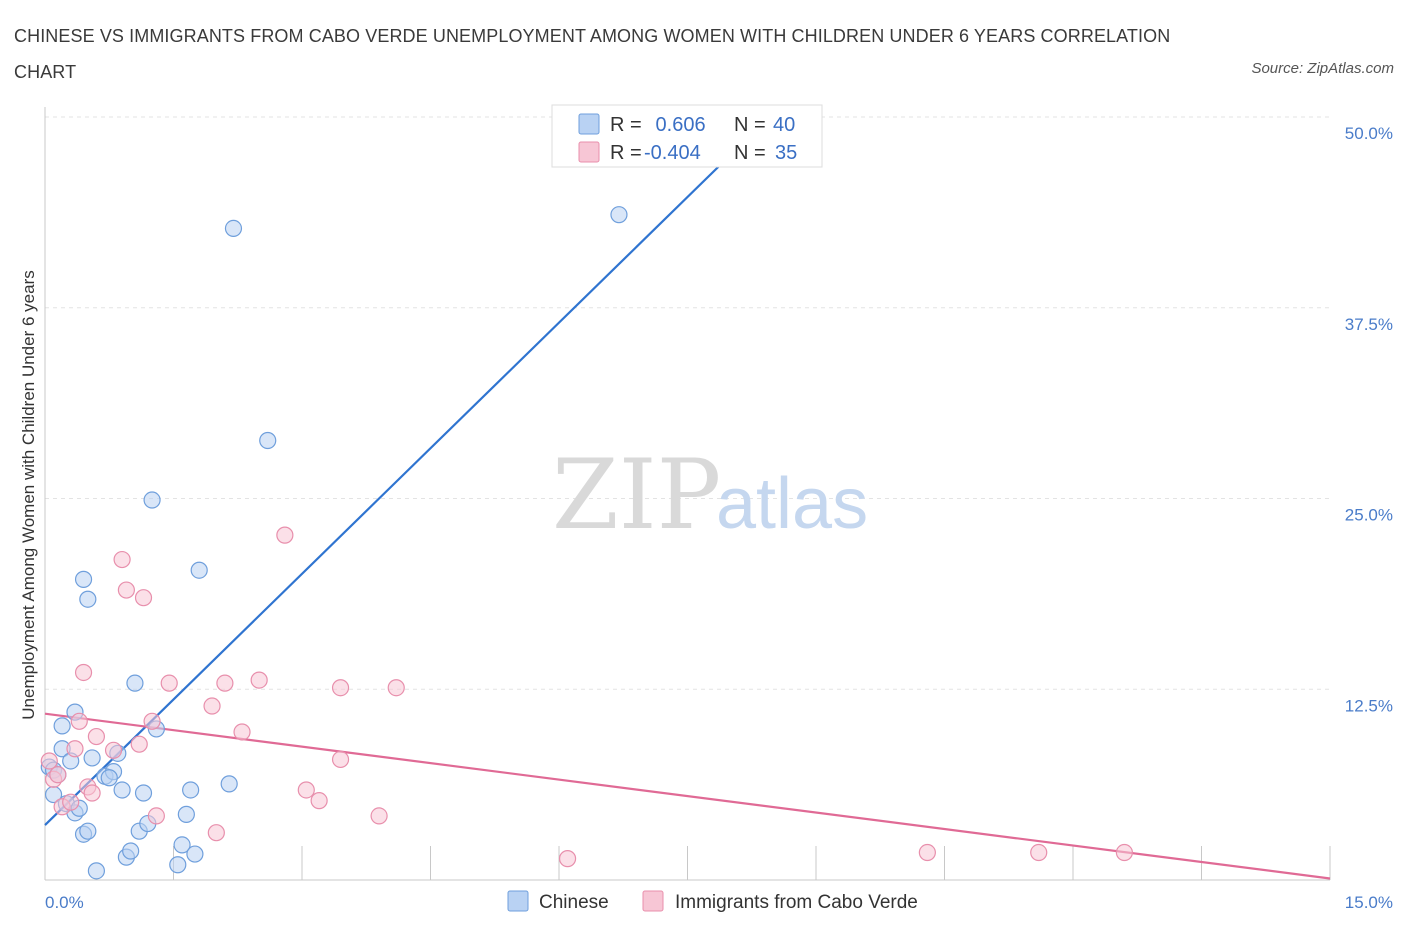 The image size is (1406, 930). What do you see at coordinates (636, 495) in the screenshot?
I see `watermark-zip: ZIP` at bounding box center [636, 495].